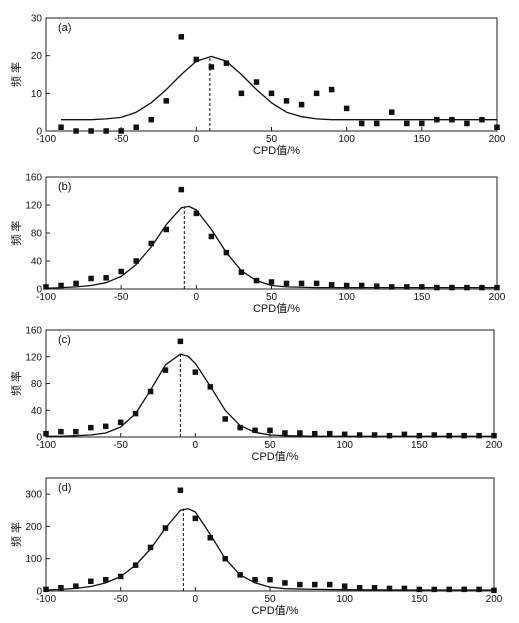 The width and height of the screenshot is (519, 623). I want to click on y-tick-label: 10, so click(37, 94).